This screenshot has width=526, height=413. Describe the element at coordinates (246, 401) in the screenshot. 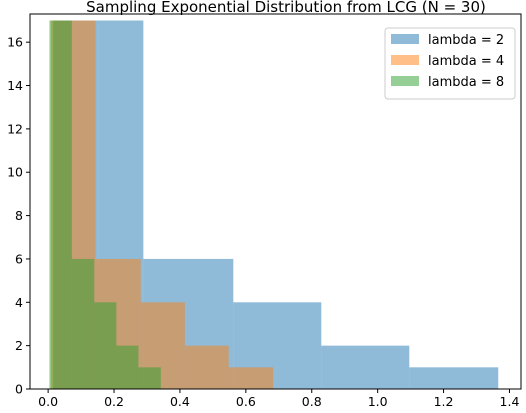

I see `x-tick-label: 0.6` at that location.